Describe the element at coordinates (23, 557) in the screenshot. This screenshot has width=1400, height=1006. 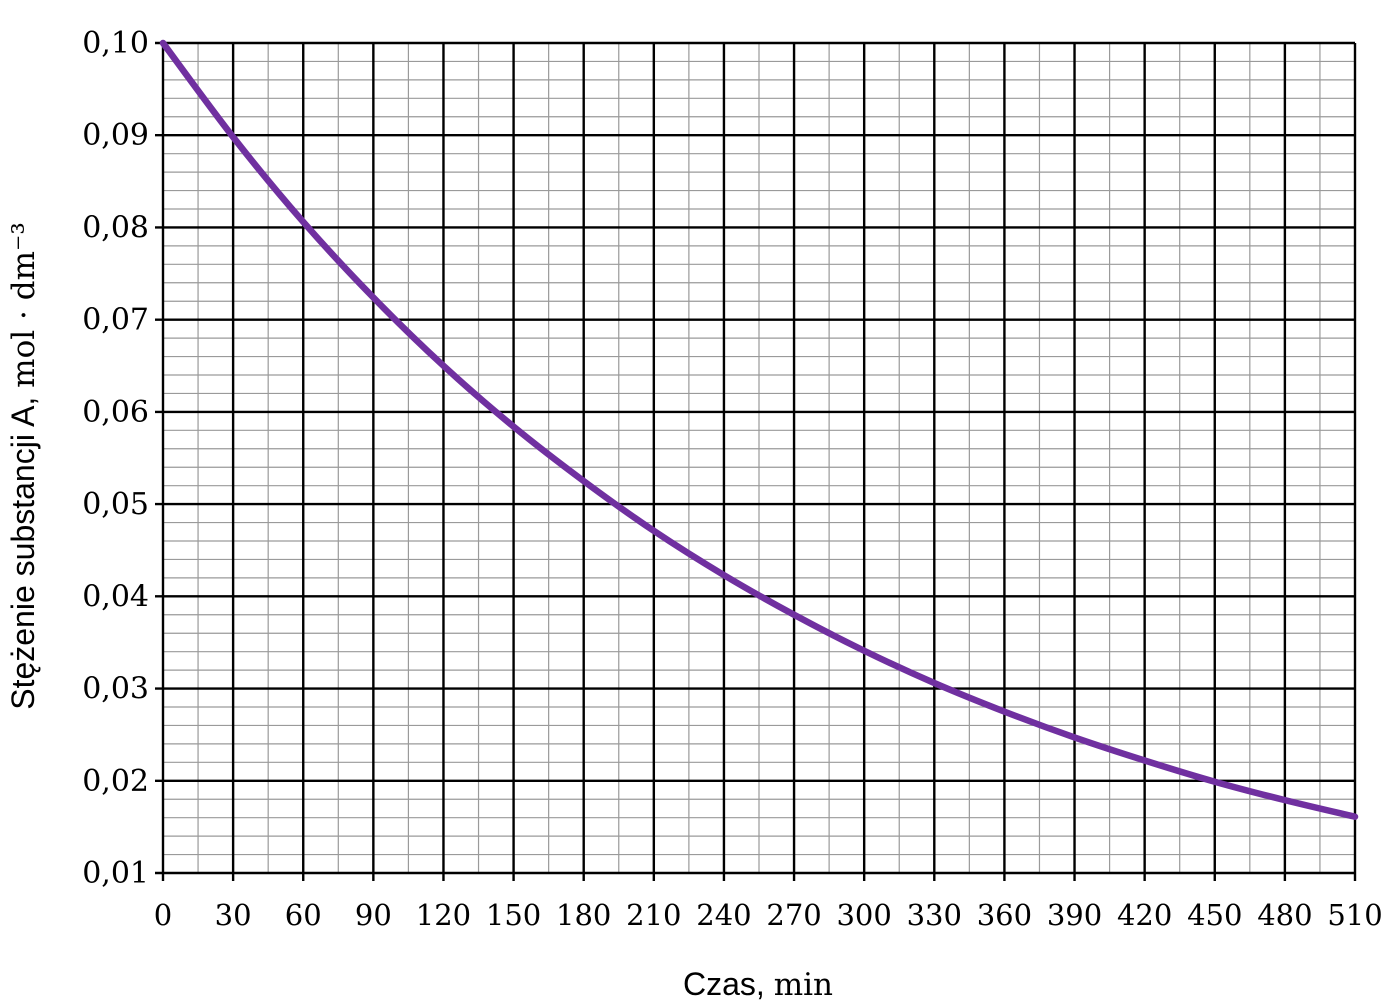
I see `y-axis-label-text: Stężenie substancji A` at that location.